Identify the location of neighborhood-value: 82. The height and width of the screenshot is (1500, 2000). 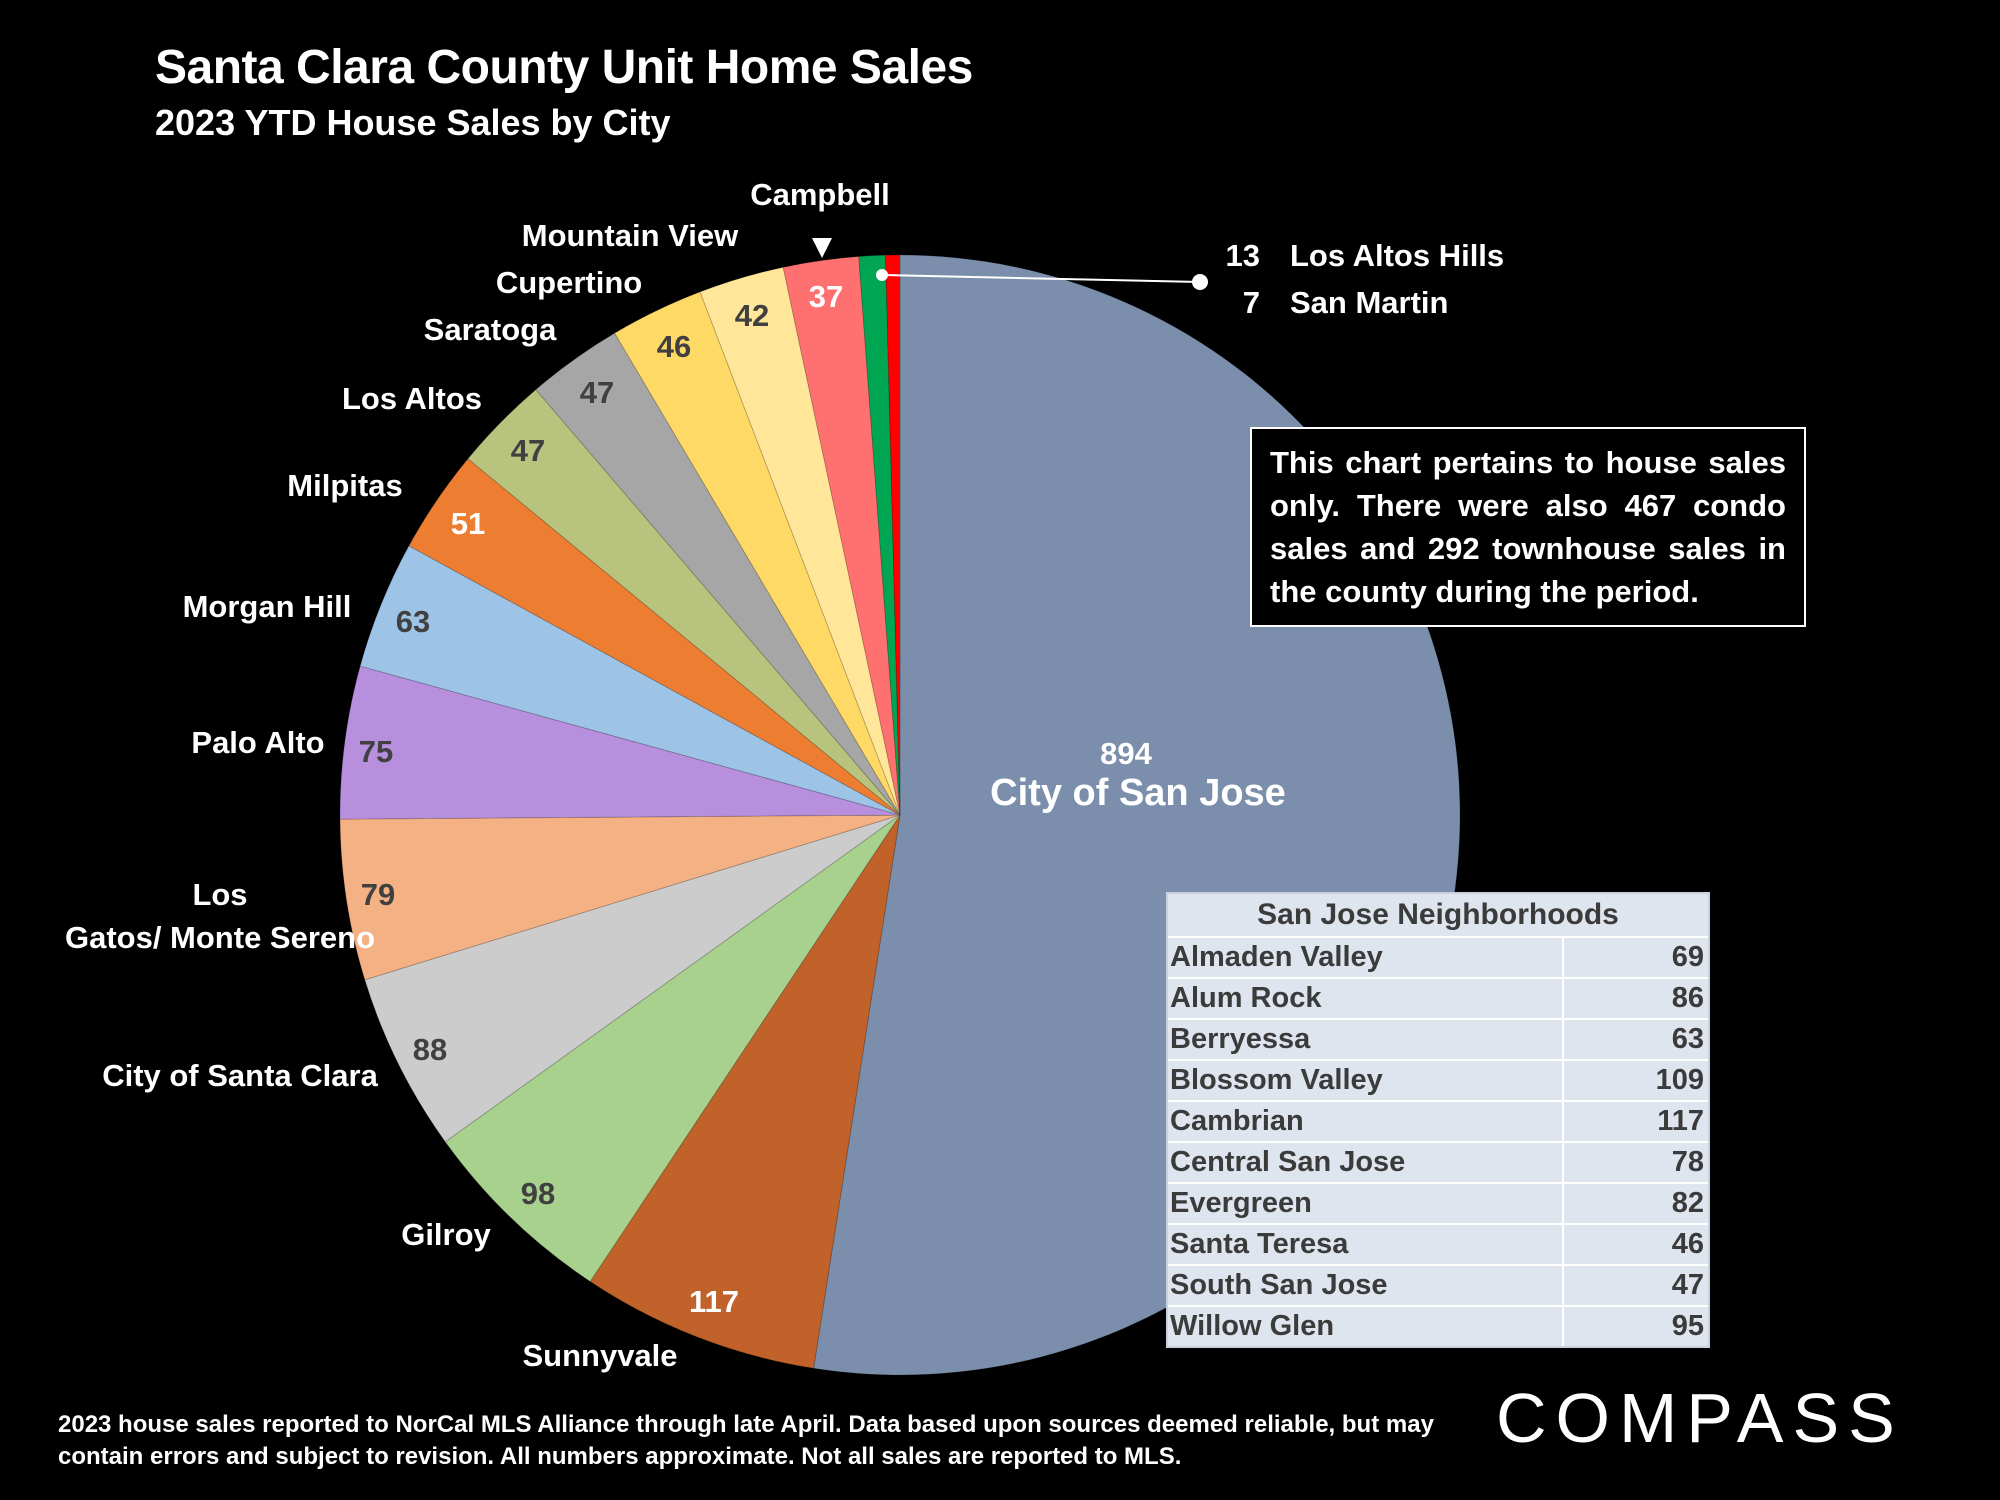
(1687, 1203).